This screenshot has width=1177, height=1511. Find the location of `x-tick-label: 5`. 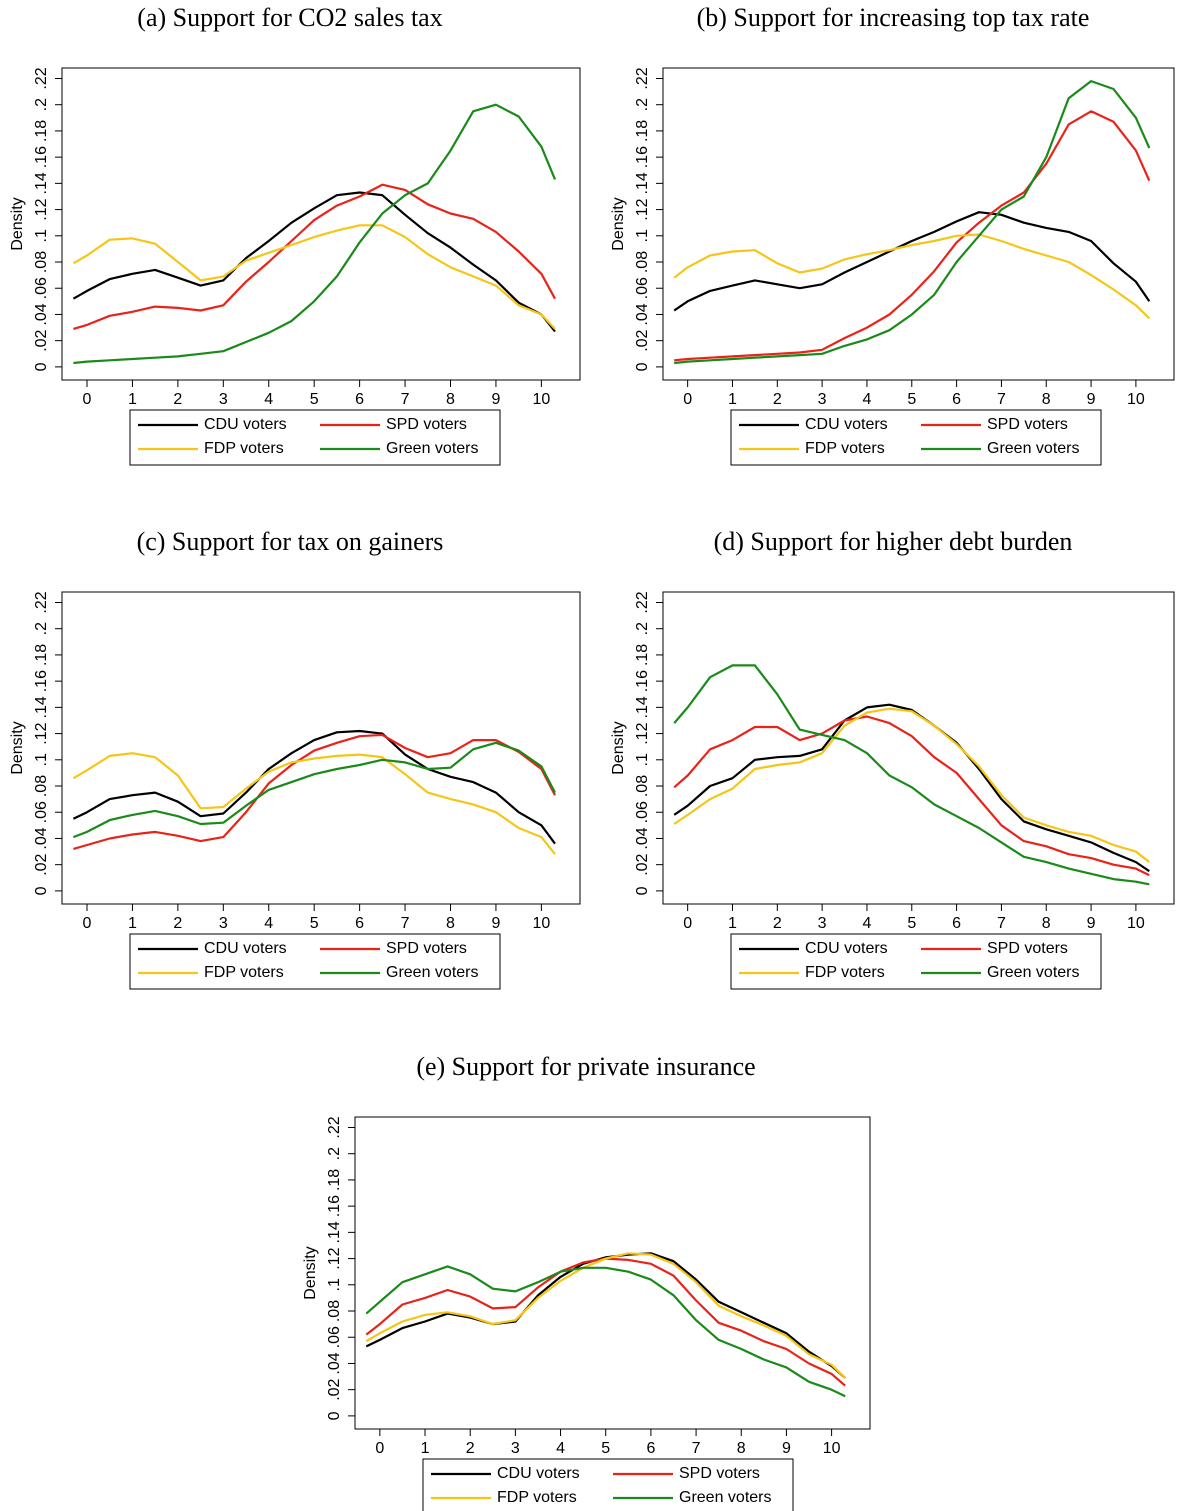

x-tick-label: 5 is located at coordinates (911, 399).